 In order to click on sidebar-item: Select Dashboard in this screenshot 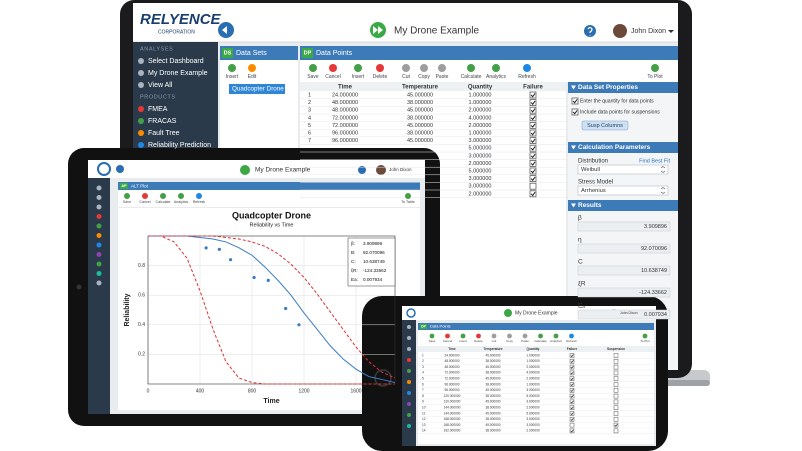, I will do `click(176, 61)`.